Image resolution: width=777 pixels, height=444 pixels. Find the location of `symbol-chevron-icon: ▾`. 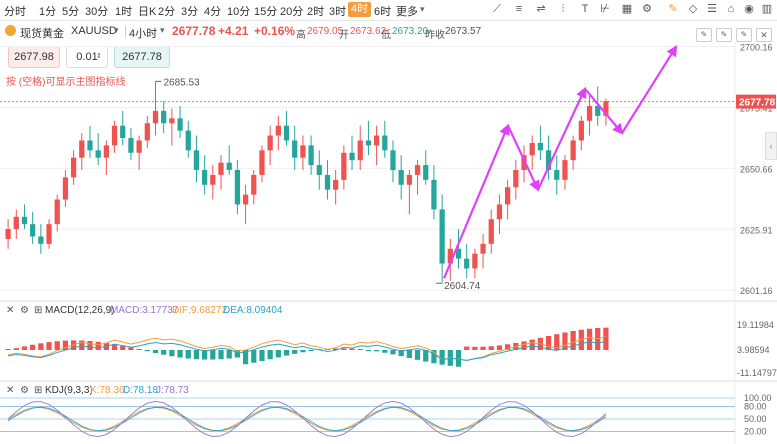

symbol-chevron-icon: ▾ is located at coordinates (116, 30).